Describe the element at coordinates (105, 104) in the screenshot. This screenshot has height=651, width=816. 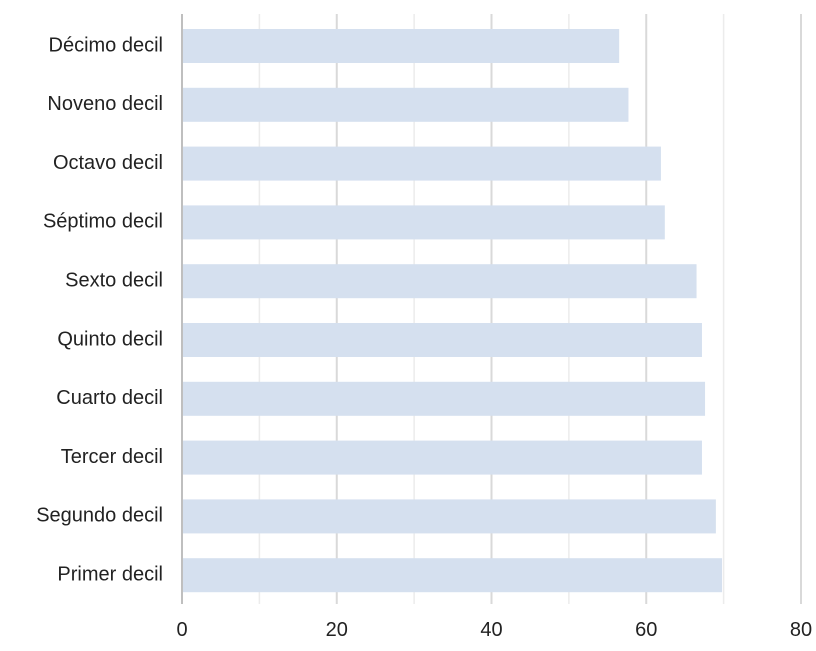
I see `category-label: Noveno decil` at that location.